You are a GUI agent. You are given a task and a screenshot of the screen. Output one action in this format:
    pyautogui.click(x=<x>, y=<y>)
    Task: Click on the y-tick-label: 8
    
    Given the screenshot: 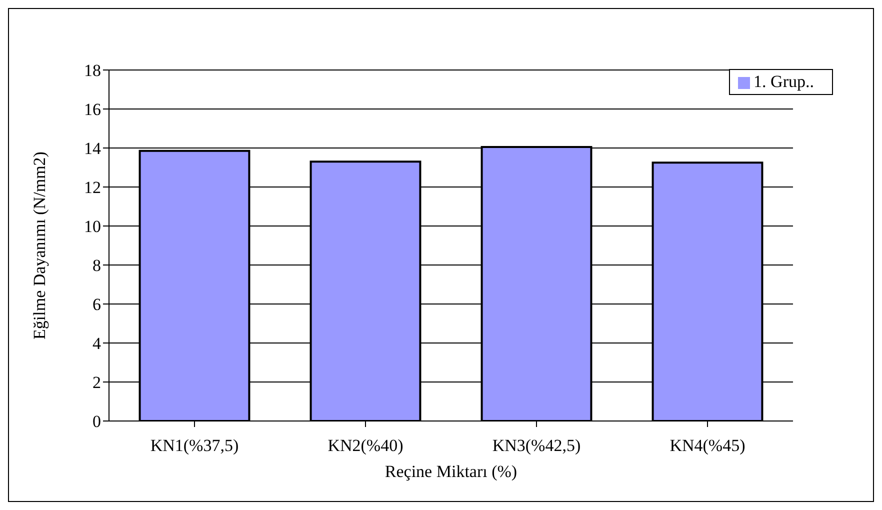 What is the action you would take?
    pyautogui.click(x=96, y=266)
    